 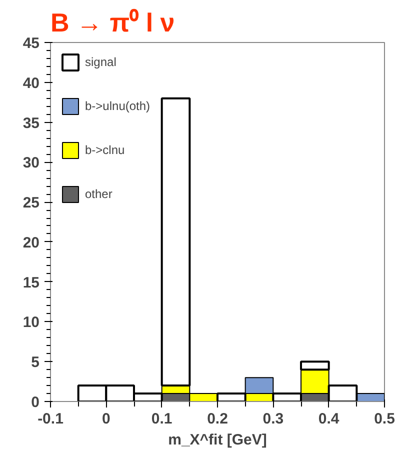 What do you see at coordinates (31, 123) in the screenshot?
I see `y-tick-label: 35` at bounding box center [31, 123].